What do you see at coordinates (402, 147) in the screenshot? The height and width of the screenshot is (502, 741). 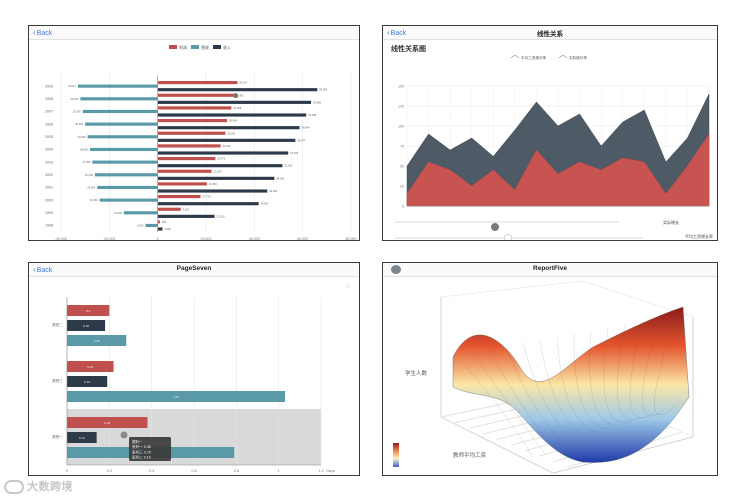 I see `y-tick-label: 75` at bounding box center [402, 147].